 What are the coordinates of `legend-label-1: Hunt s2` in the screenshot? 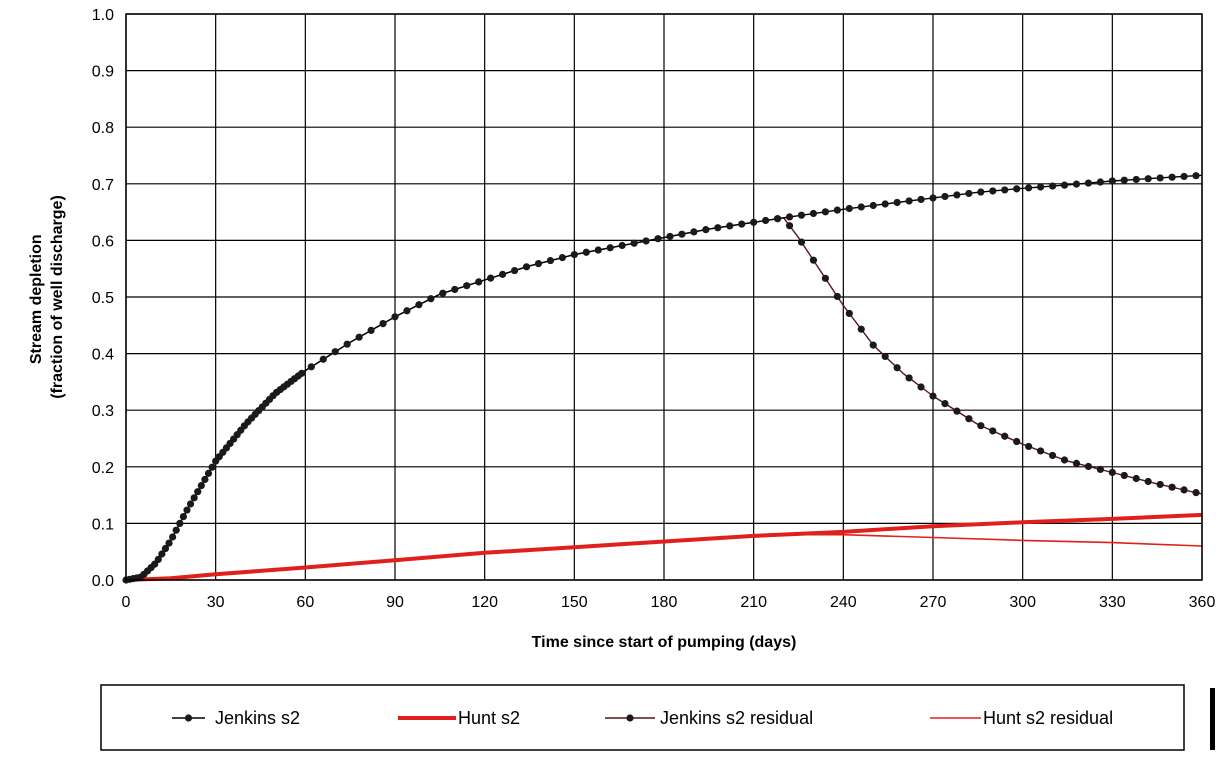 It's located at (489, 718).